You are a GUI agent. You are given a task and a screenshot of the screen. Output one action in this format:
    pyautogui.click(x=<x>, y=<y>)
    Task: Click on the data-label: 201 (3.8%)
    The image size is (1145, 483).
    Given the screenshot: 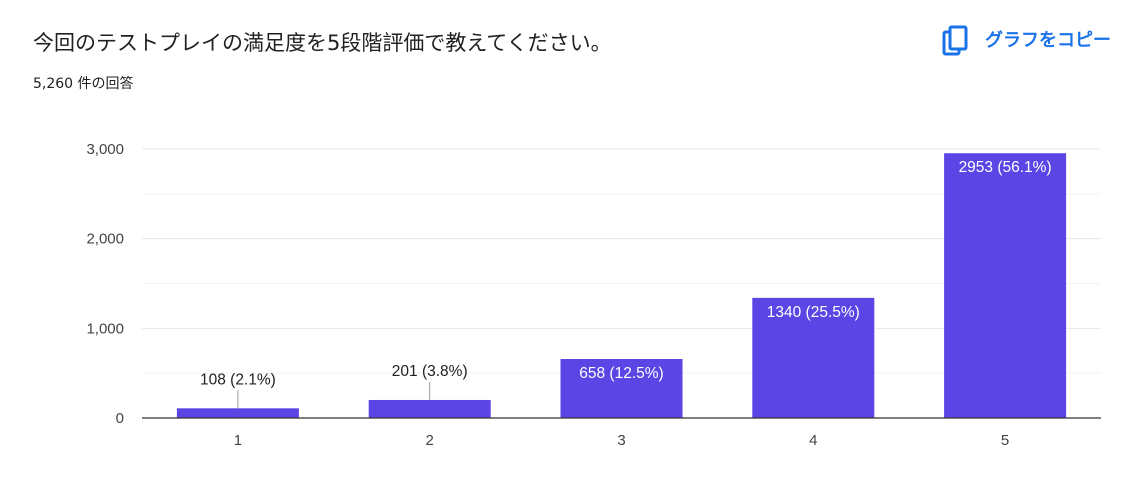 What is the action you would take?
    pyautogui.click(x=430, y=371)
    